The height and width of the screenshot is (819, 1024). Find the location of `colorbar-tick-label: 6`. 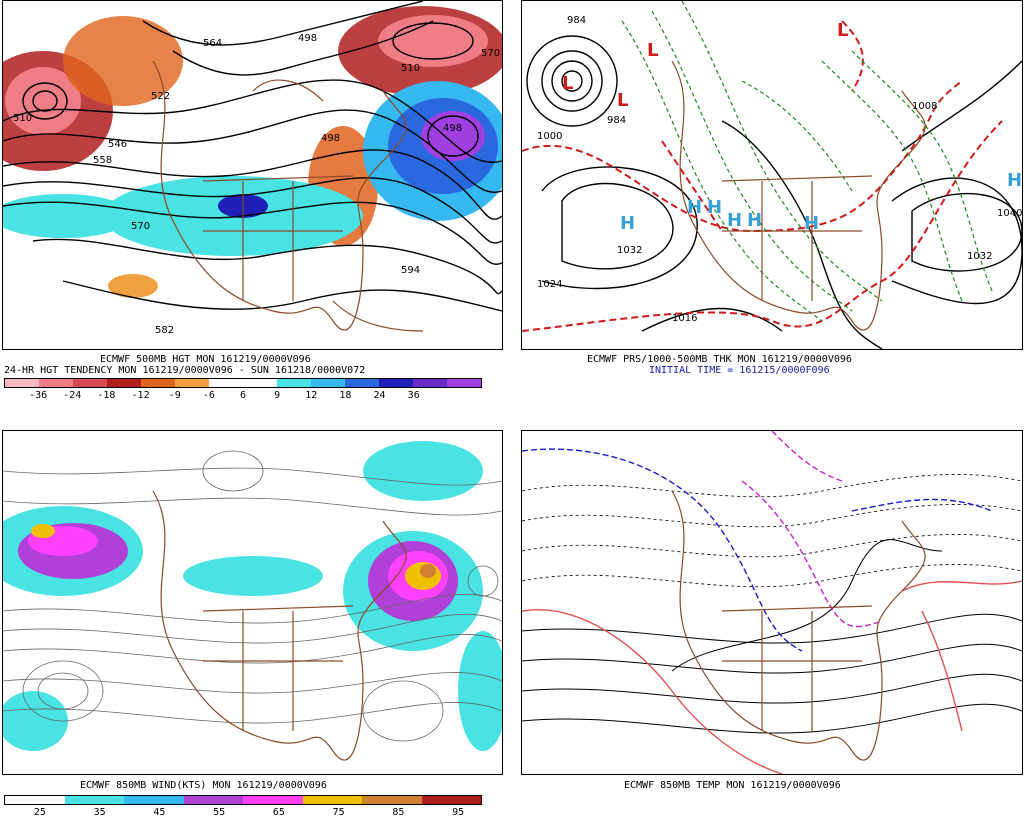

colorbar-tick-label: 6 is located at coordinates (243, 395).